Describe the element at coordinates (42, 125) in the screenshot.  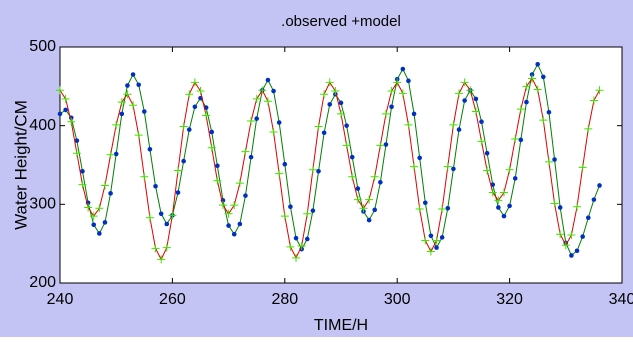
I see `y-tick-label: 400` at that location.